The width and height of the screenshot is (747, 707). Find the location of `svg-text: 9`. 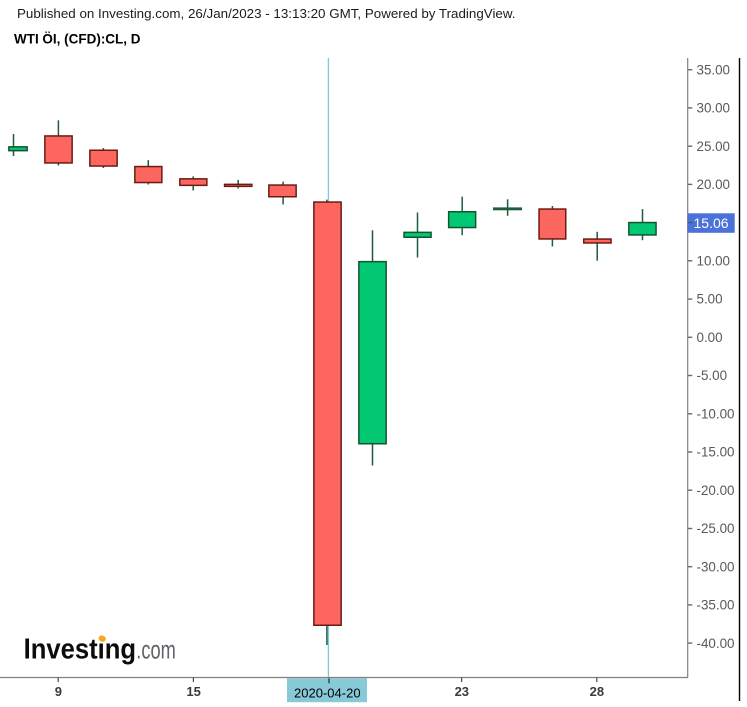

svg-text: 9 is located at coordinates (58, 691).